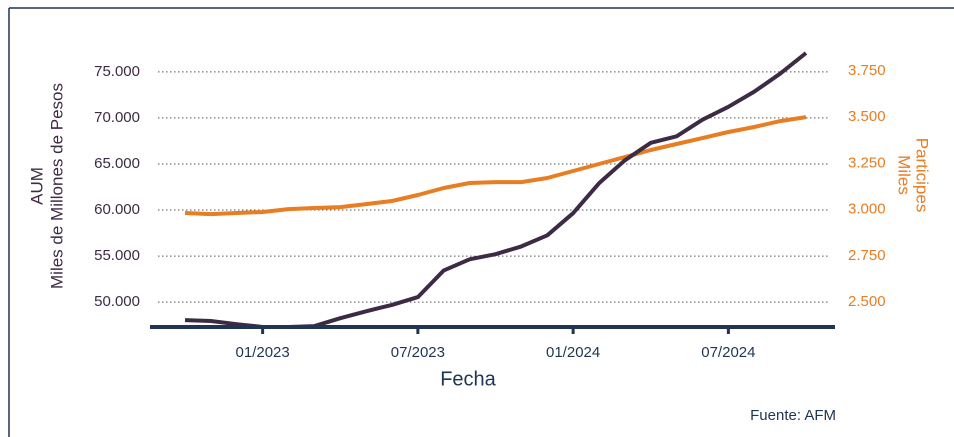  Describe the element at coordinates (867, 116) in the screenshot. I see `y2-tick-label: 3.500` at that location.